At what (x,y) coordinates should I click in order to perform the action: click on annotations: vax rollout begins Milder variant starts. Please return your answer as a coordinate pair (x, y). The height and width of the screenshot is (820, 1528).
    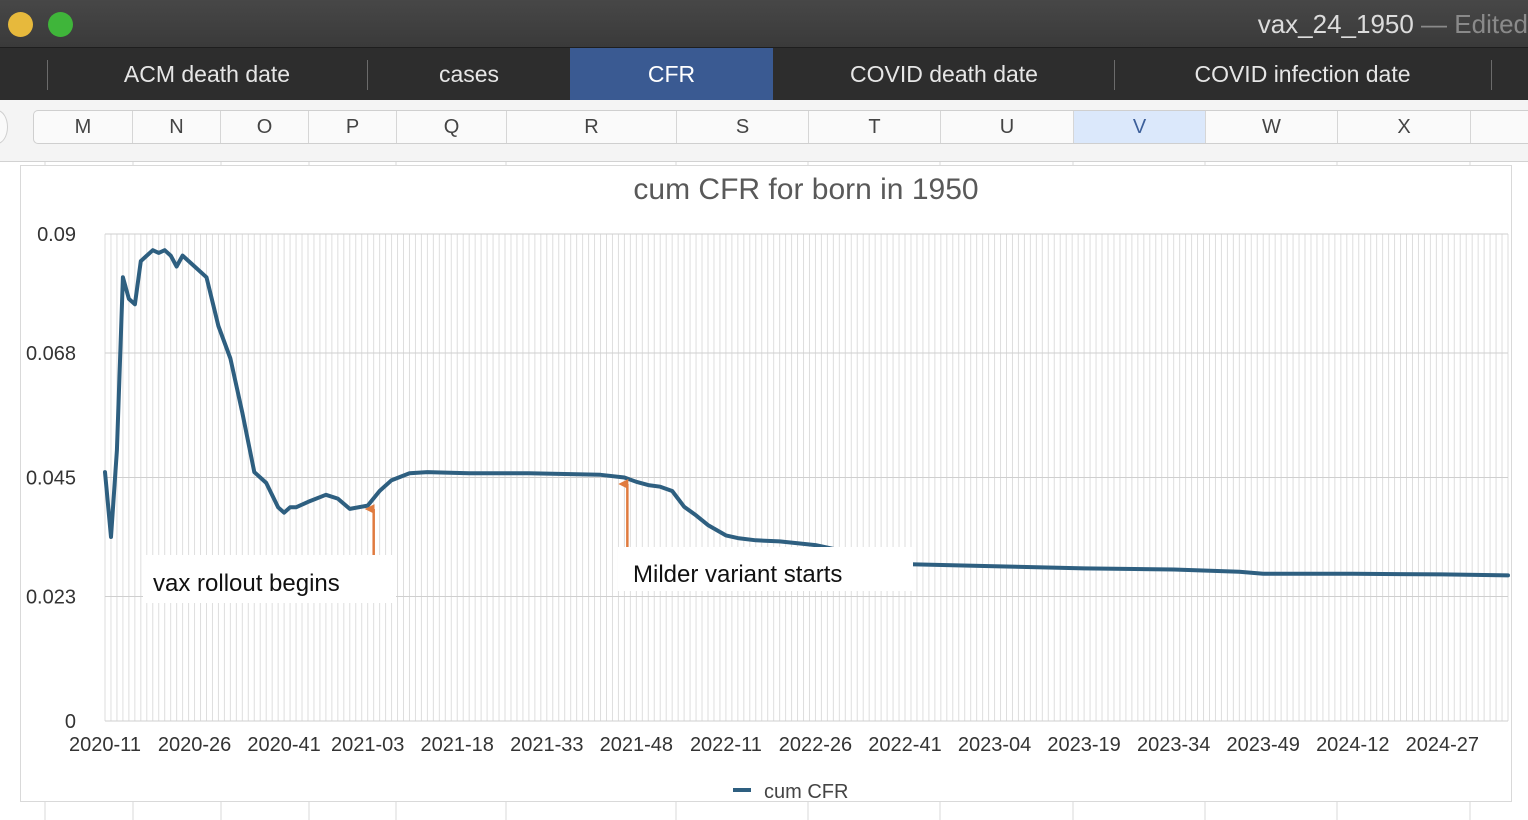
    Looking at the image, I should click on (528, 541).